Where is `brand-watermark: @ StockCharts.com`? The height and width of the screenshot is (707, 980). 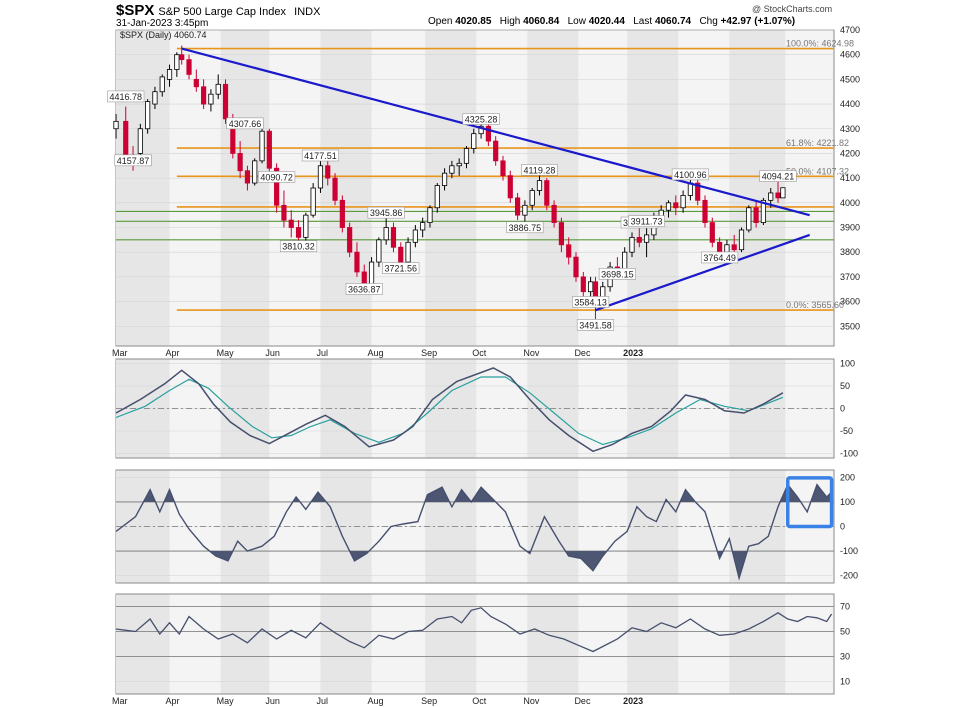
brand-watermark: @ StockCharts.com is located at coordinates (792, 9).